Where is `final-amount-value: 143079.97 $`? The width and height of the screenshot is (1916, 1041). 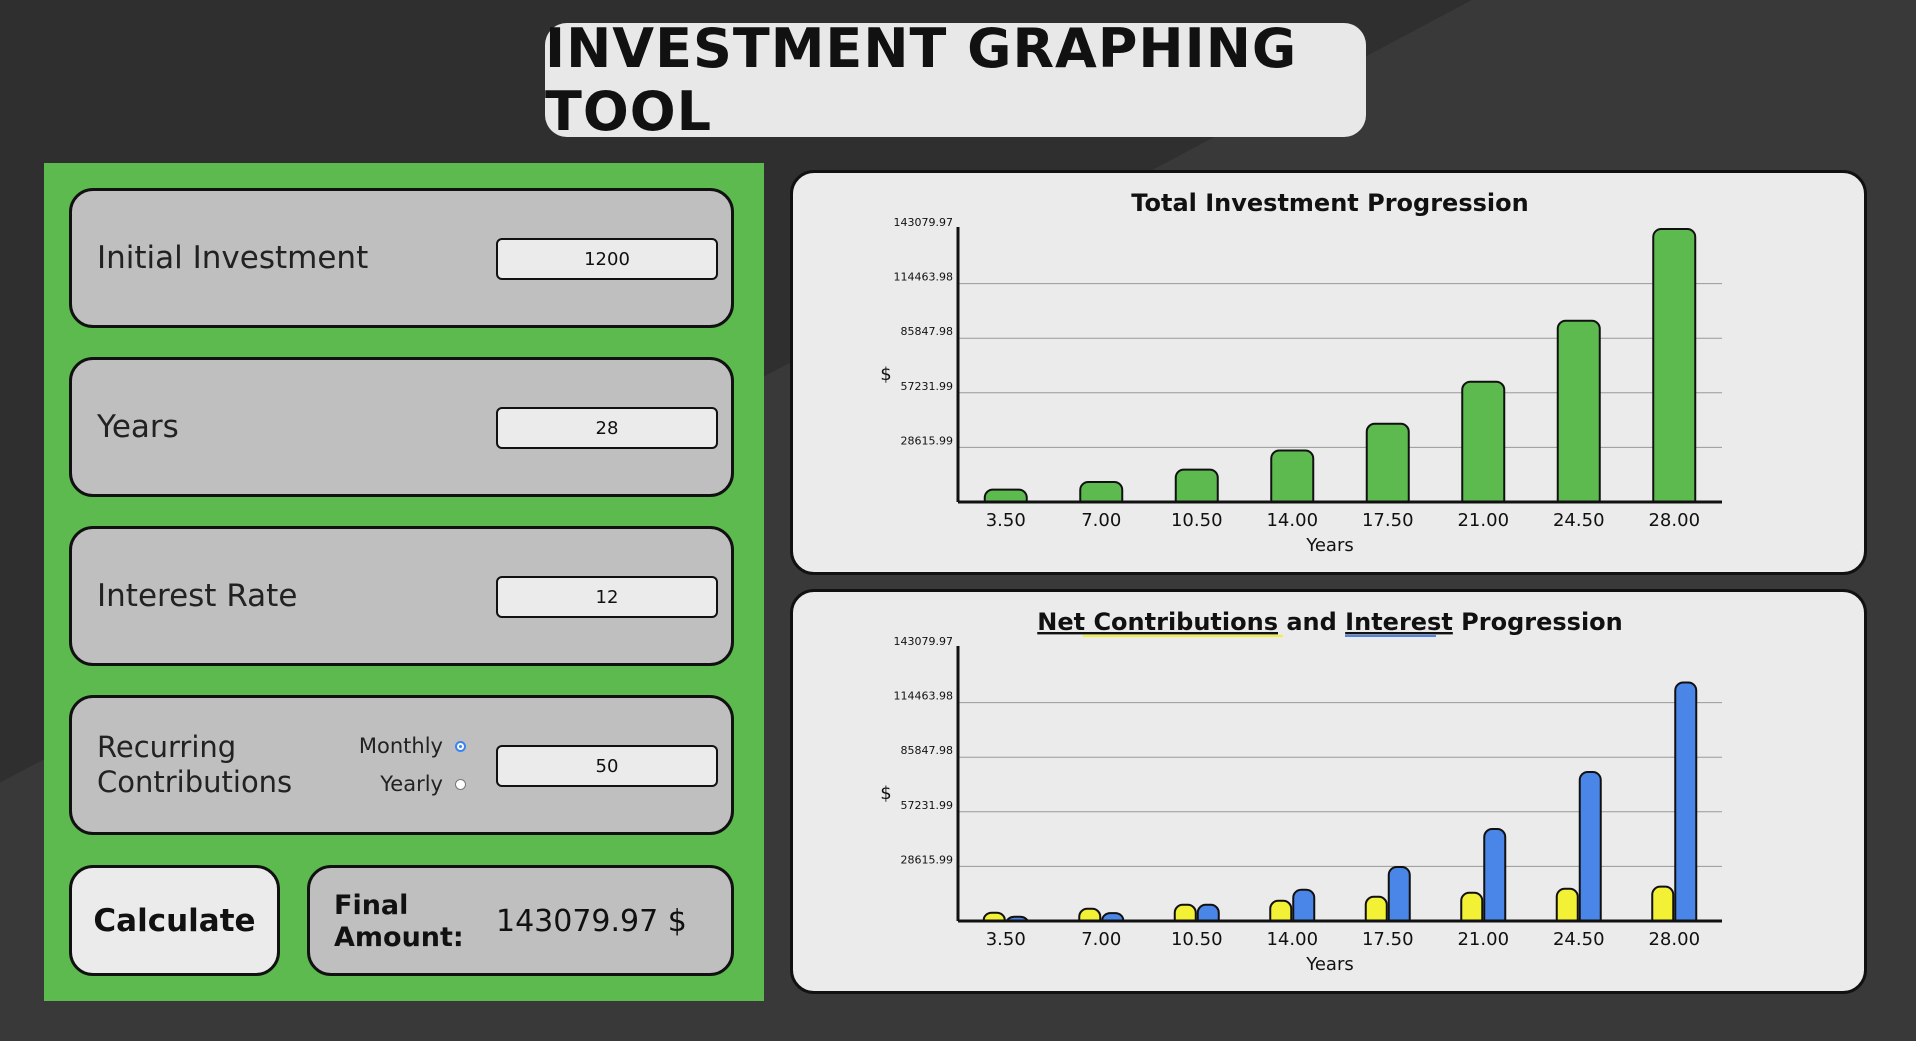
final-amount-value: 143079.97 $ is located at coordinates (591, 921).